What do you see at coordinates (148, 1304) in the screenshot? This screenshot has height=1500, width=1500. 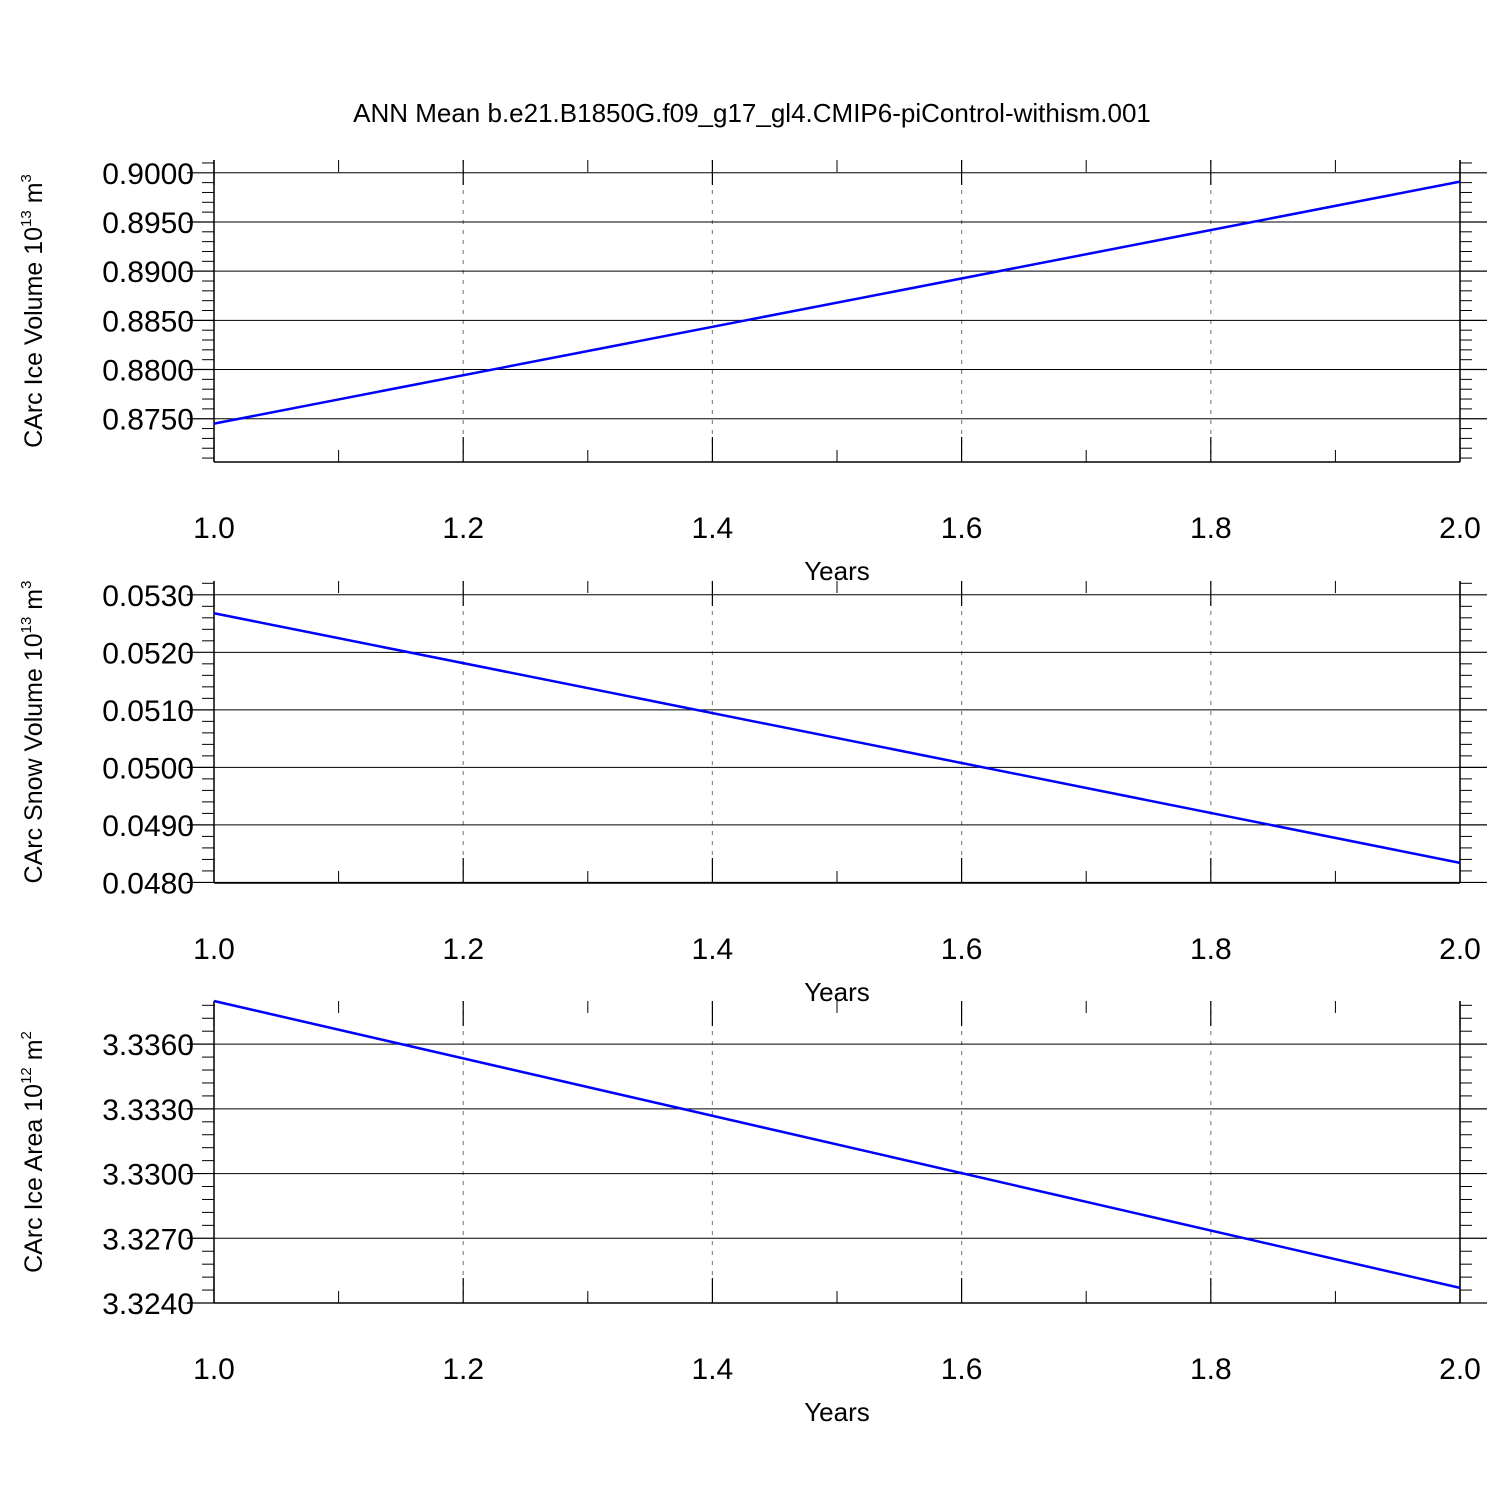 I see `y-tick-label: 3.3240` at bounding box center [148, 1304].